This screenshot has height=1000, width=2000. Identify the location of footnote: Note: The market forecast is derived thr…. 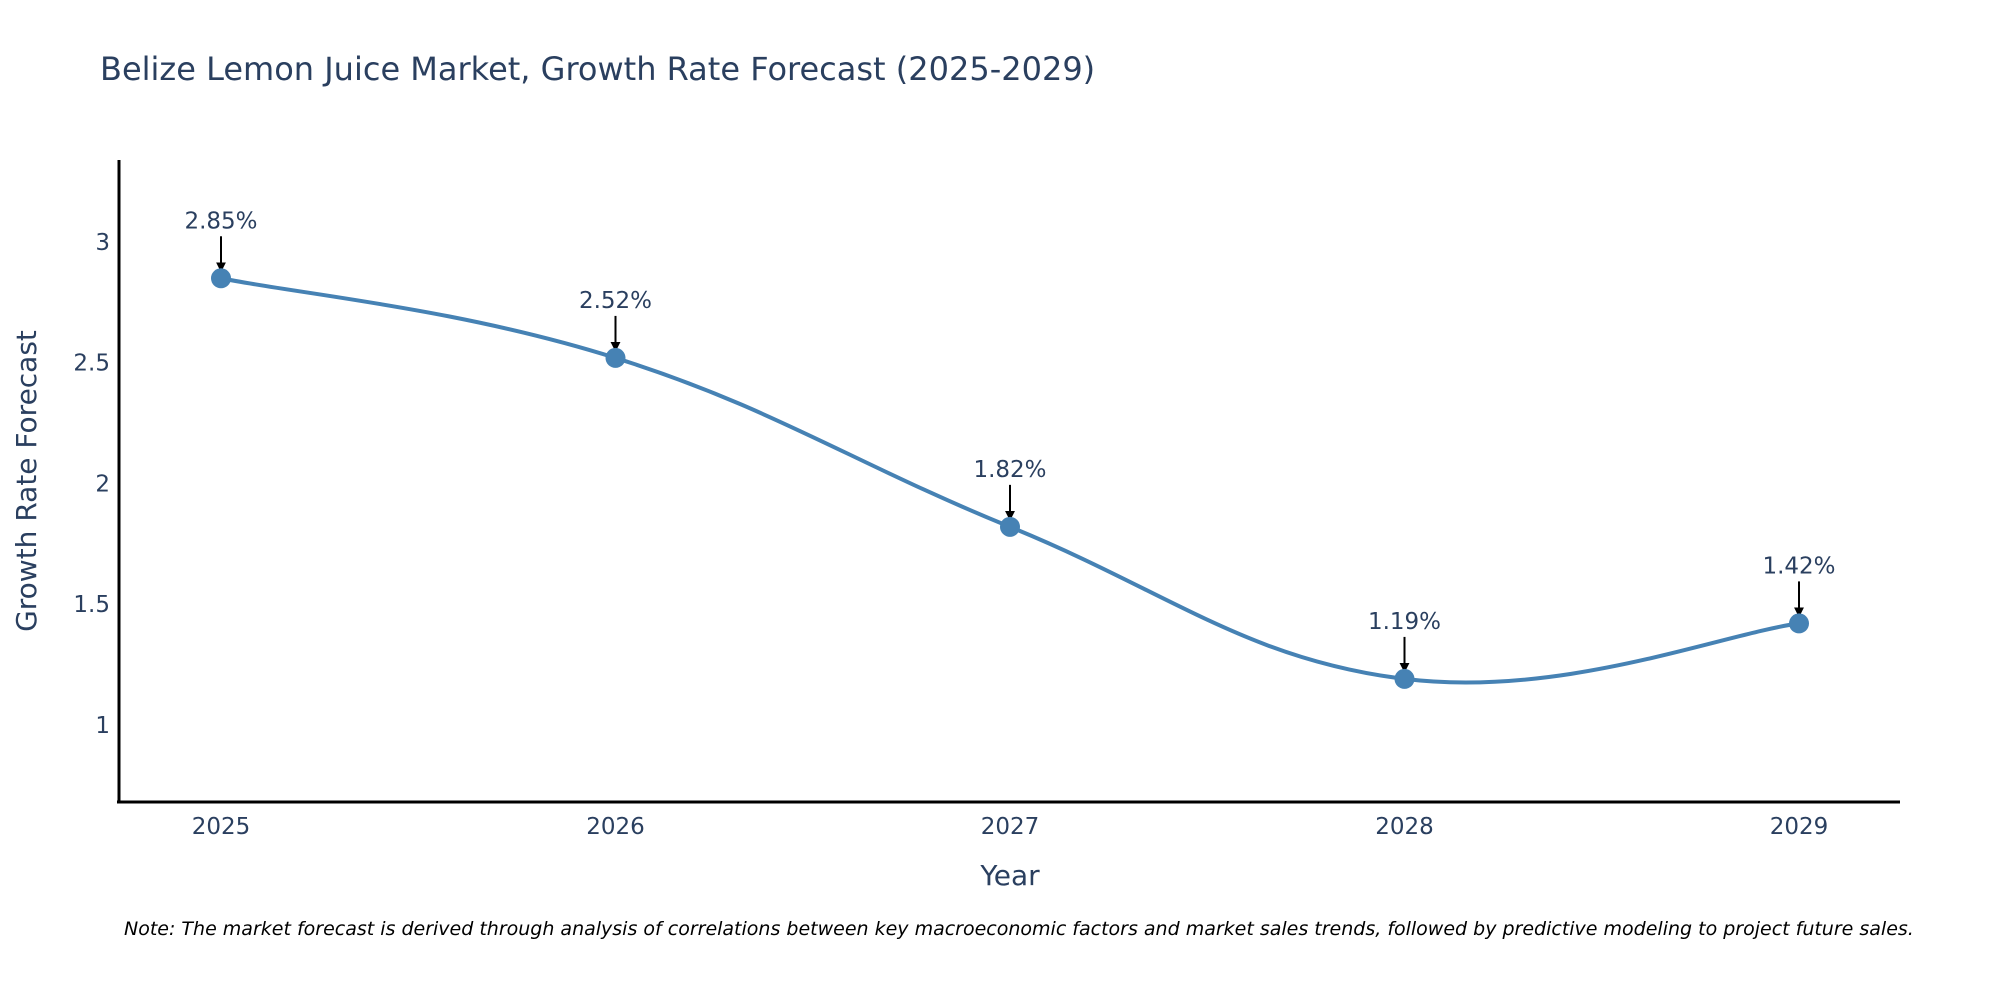
(1019, 929).